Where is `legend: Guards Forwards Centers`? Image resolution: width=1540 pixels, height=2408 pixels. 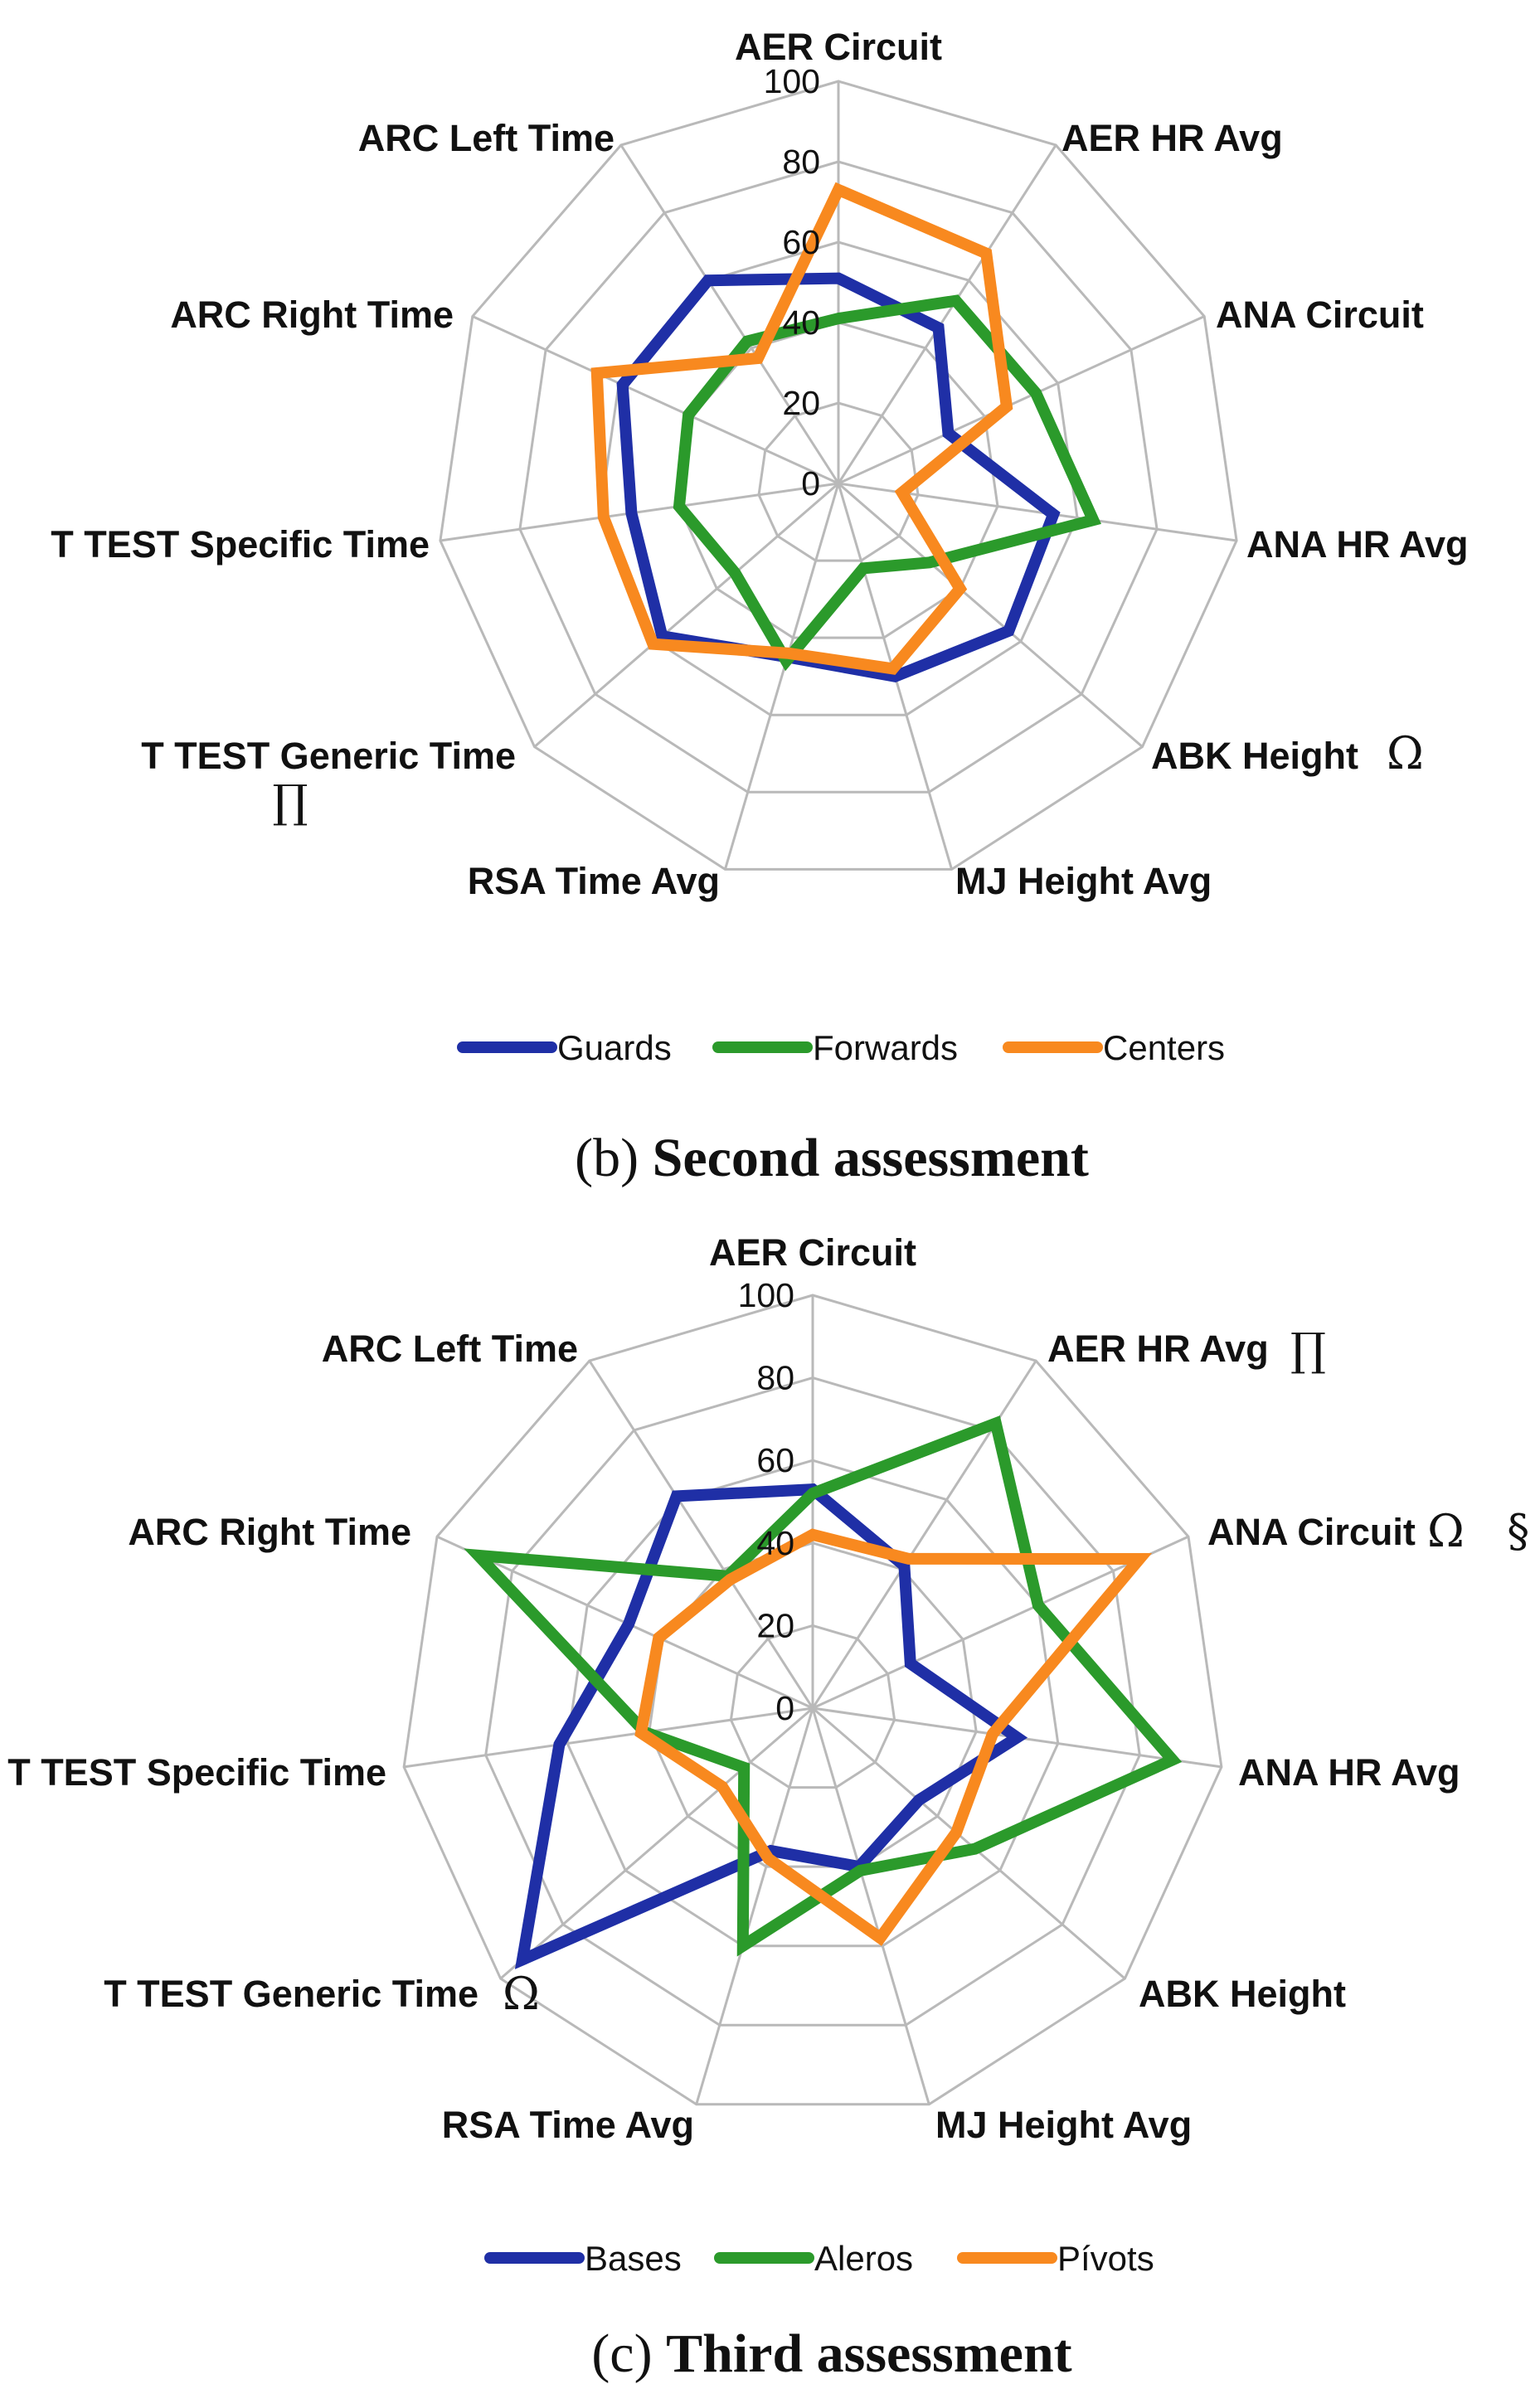 legend: Guards Forwards Centers is located at coordinates (841, 1047).